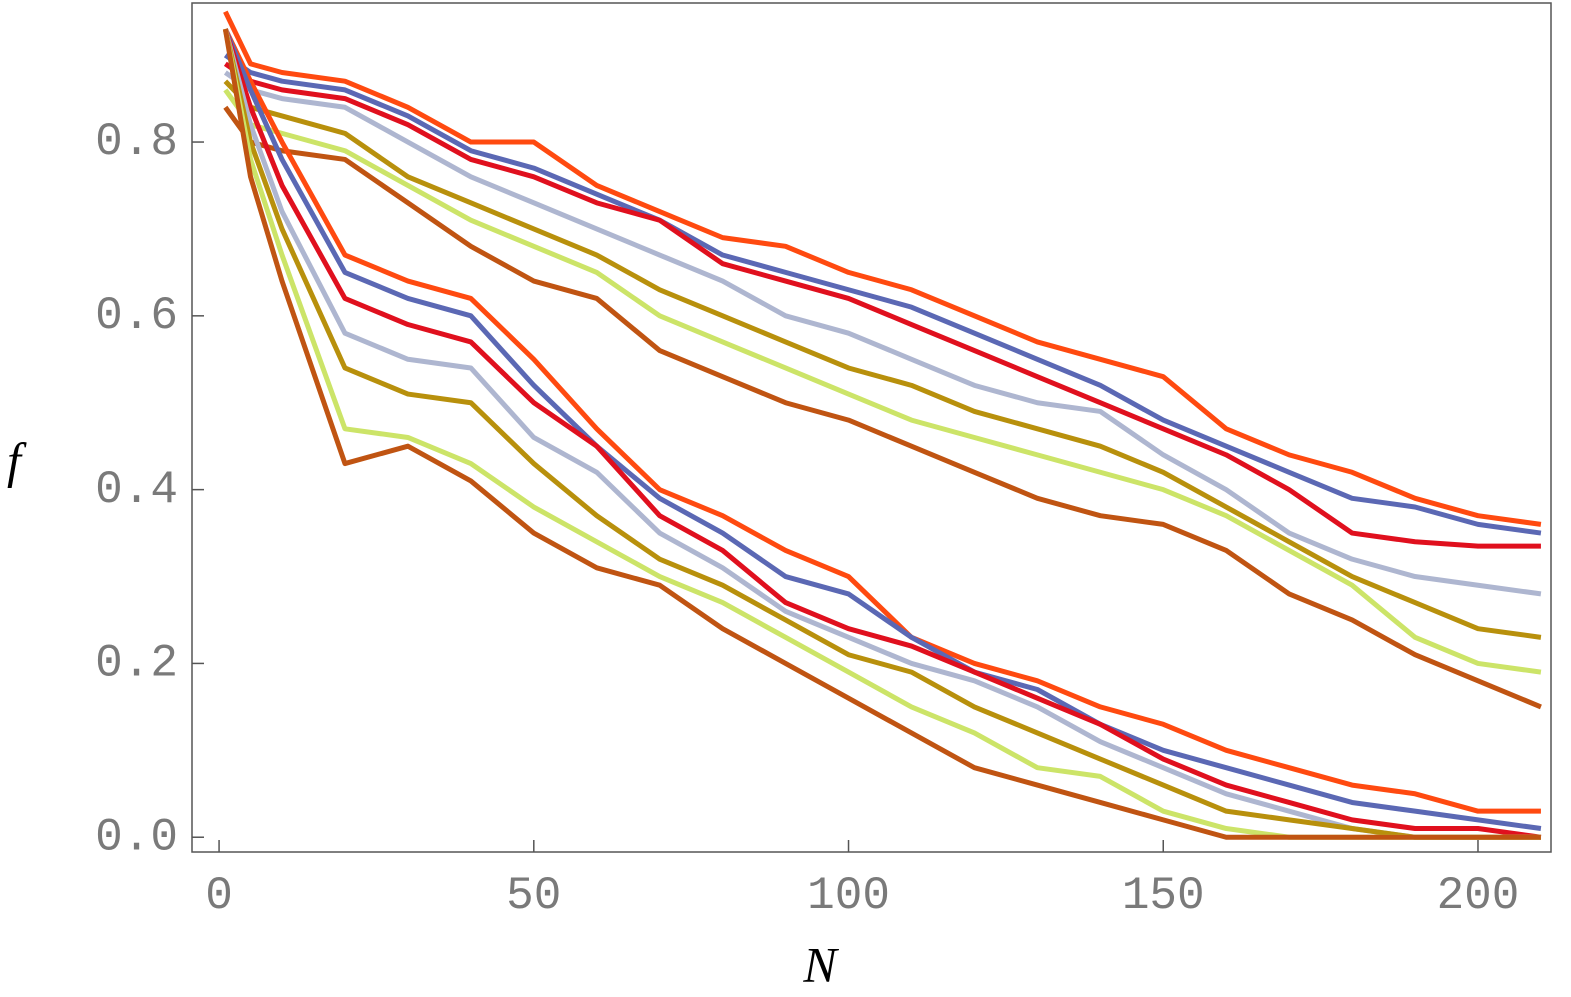 Image resolution: width=1571 pixels, height=997 pixels. Describe the element at coordinates (848, 896) in the screenshot. I see `x-tick-label: 100` at that location.